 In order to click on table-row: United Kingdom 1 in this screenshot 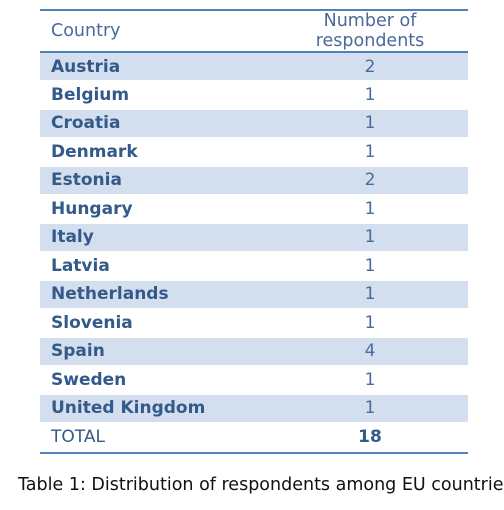, I will do `click(254, 408)`.